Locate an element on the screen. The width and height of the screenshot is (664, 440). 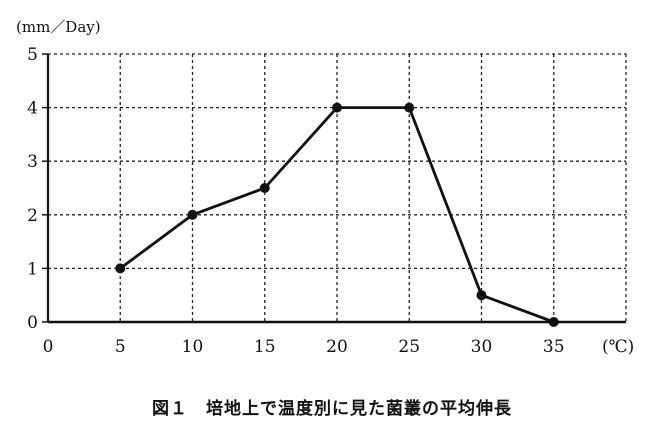
y-tick-label-2: 2 is located at coordinates (32, 216).